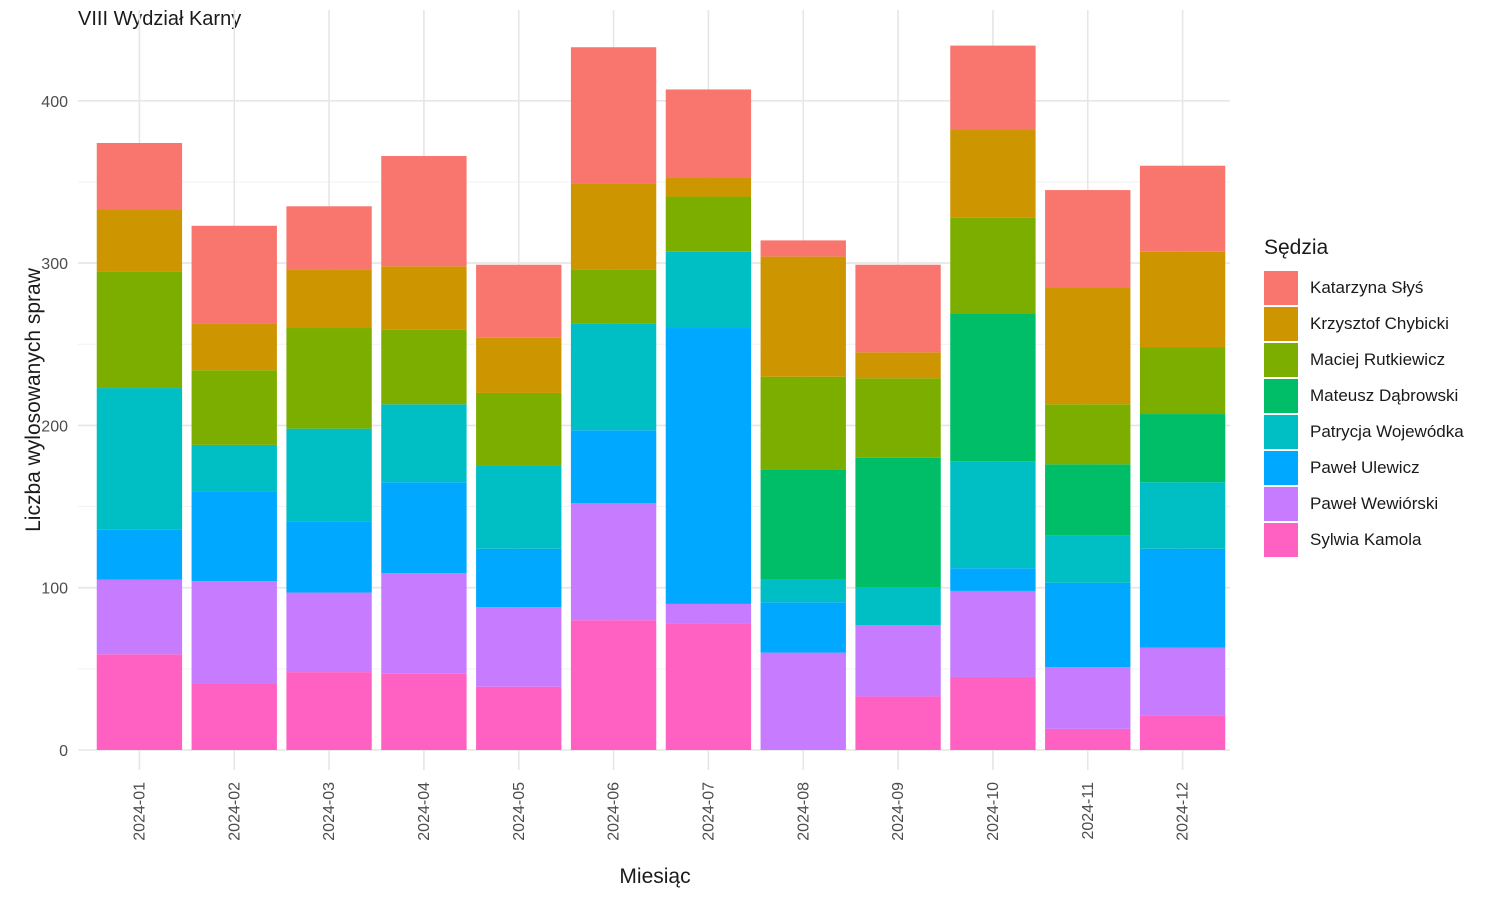  I want to click on legend-label: Katarzyna Słyś, so click(1367, 287).